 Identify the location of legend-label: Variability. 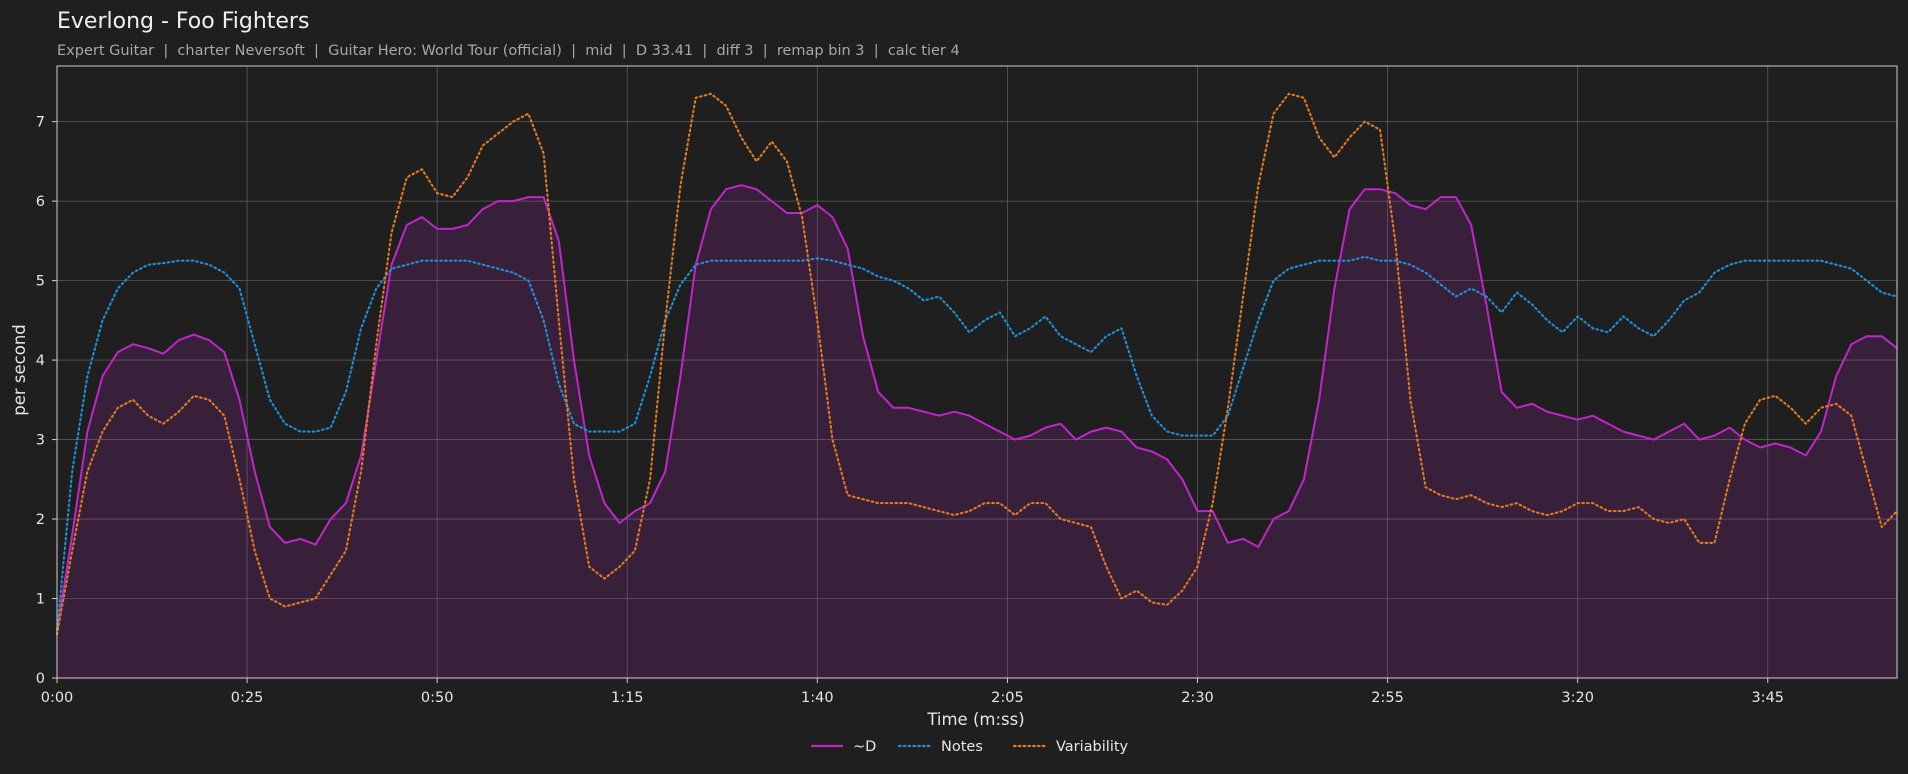
(1092, 747).